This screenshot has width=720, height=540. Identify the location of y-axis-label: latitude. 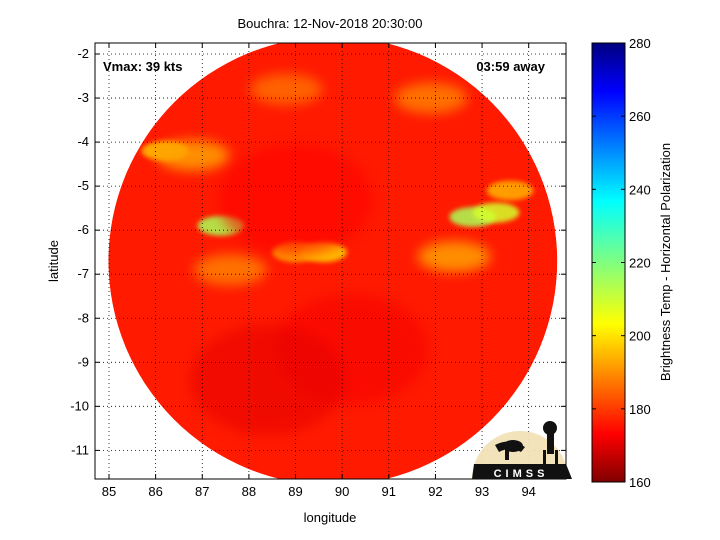
(53, 261).